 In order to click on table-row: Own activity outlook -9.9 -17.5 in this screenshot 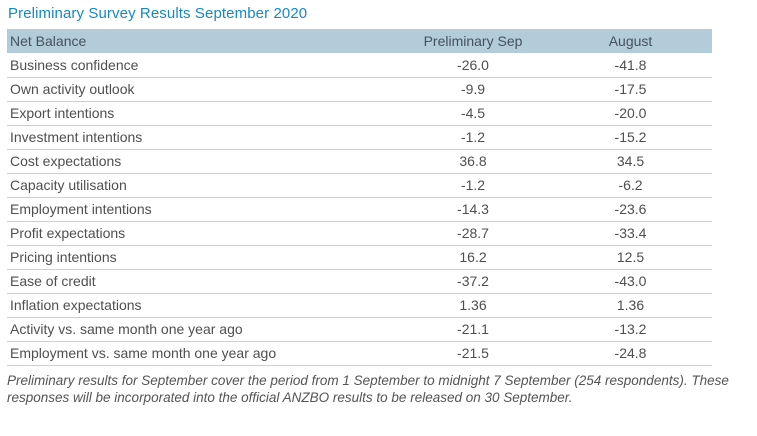, I will do `click(359, 89)`.